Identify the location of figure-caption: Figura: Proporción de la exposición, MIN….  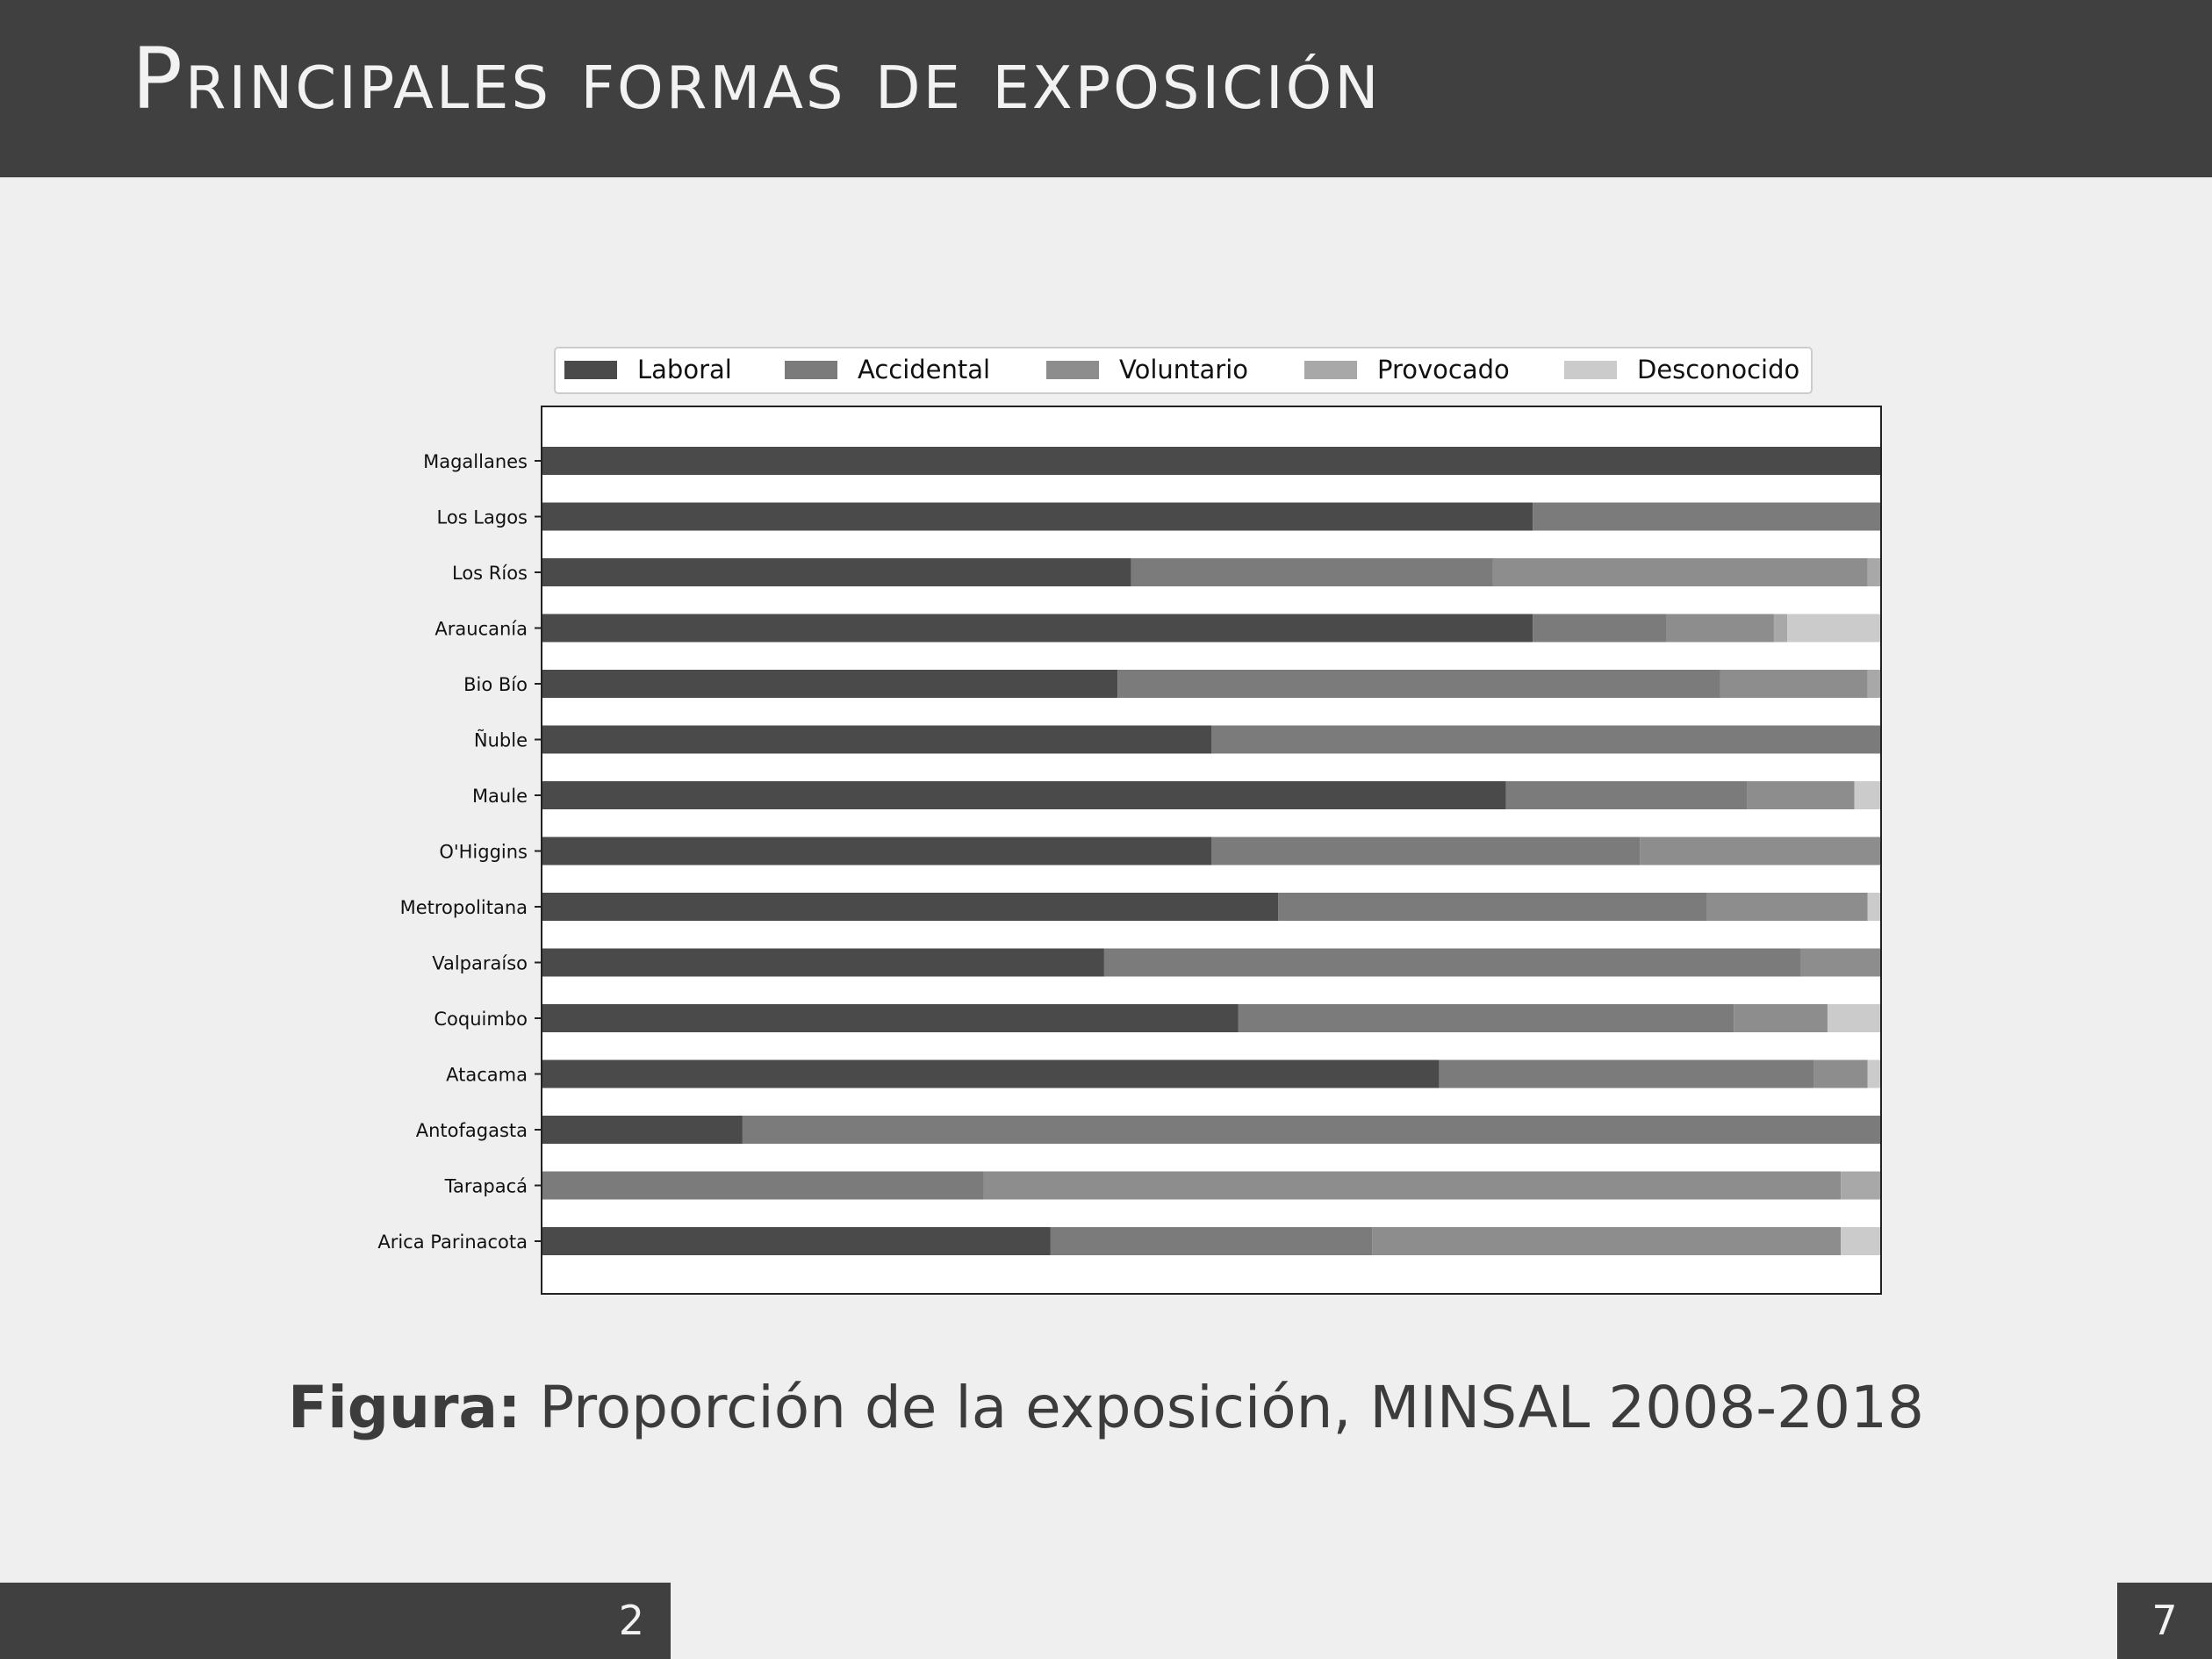
(1106, 1407).